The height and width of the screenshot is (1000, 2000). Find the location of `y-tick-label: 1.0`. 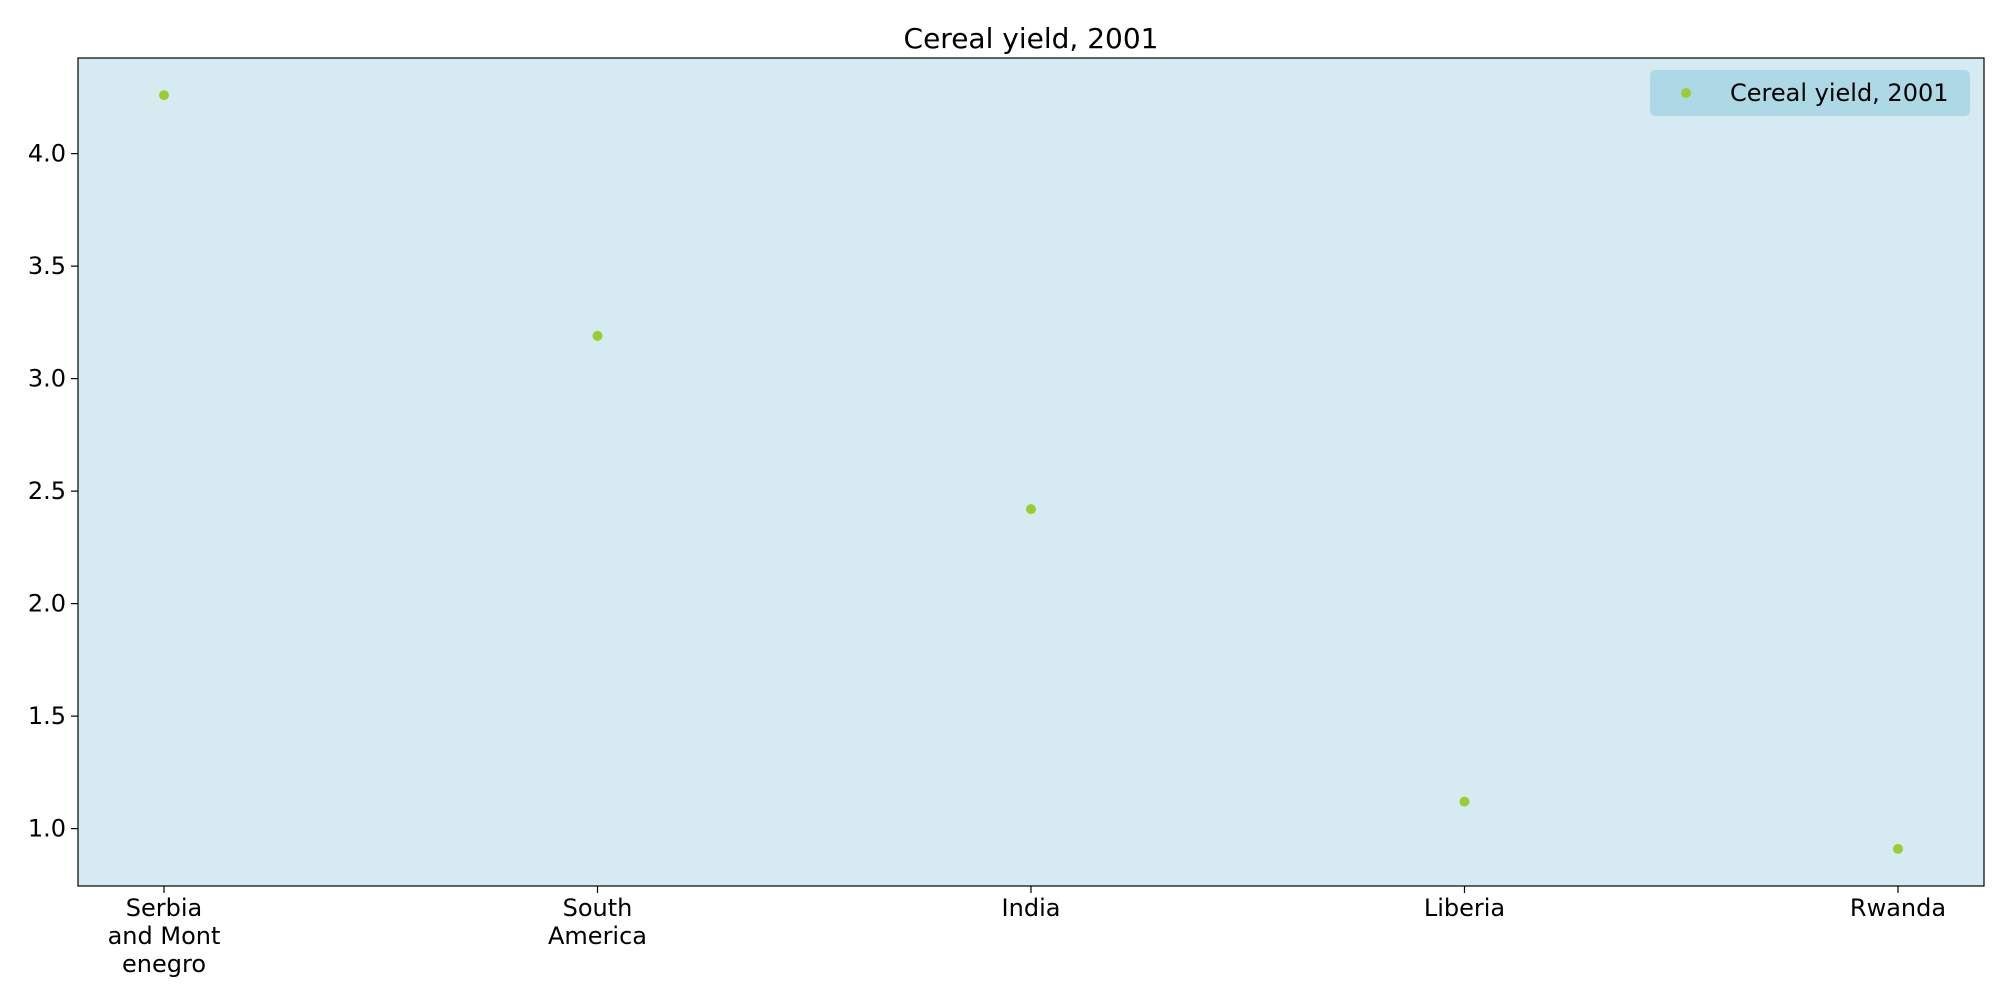

y-tick-label: 1.0 is located at coordinates (47, 829).